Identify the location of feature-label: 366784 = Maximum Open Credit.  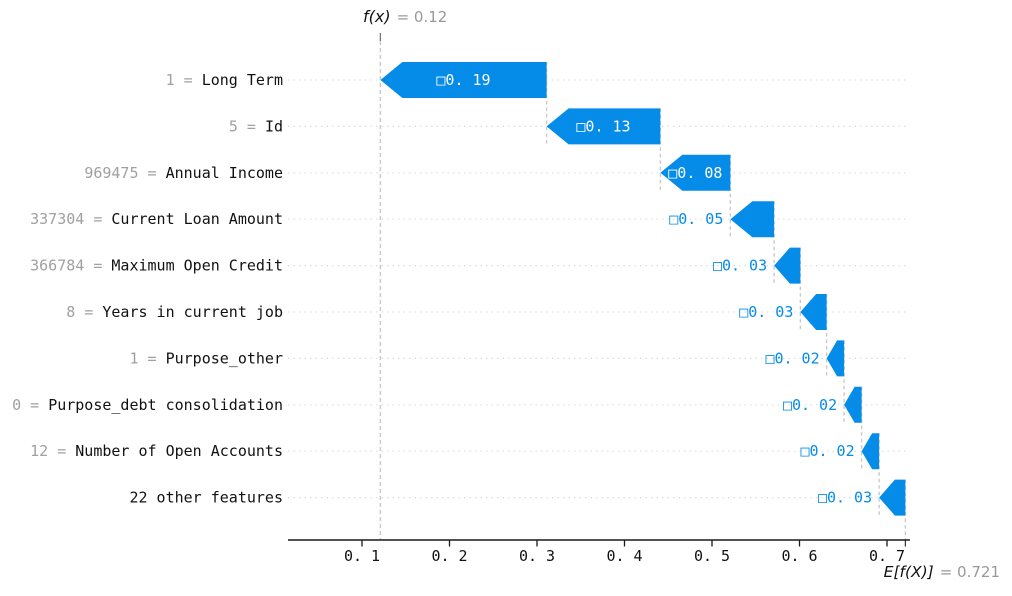
(156, 266).